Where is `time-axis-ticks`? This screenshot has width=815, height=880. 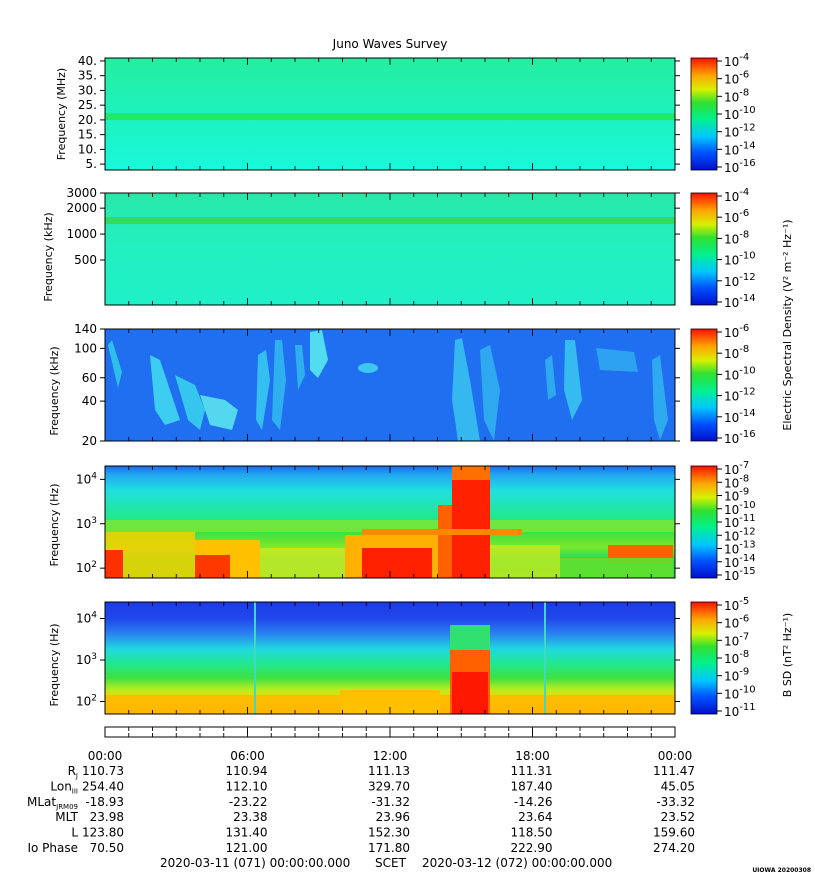
time-axis-ticks is located at coordinates (390, 732).